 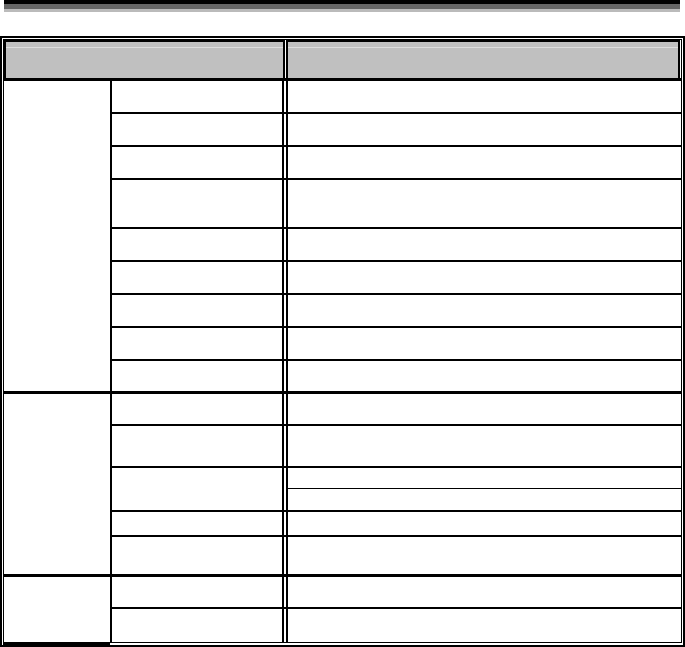 I want to click on header-bottom-rule, so click(x=342, y=79).